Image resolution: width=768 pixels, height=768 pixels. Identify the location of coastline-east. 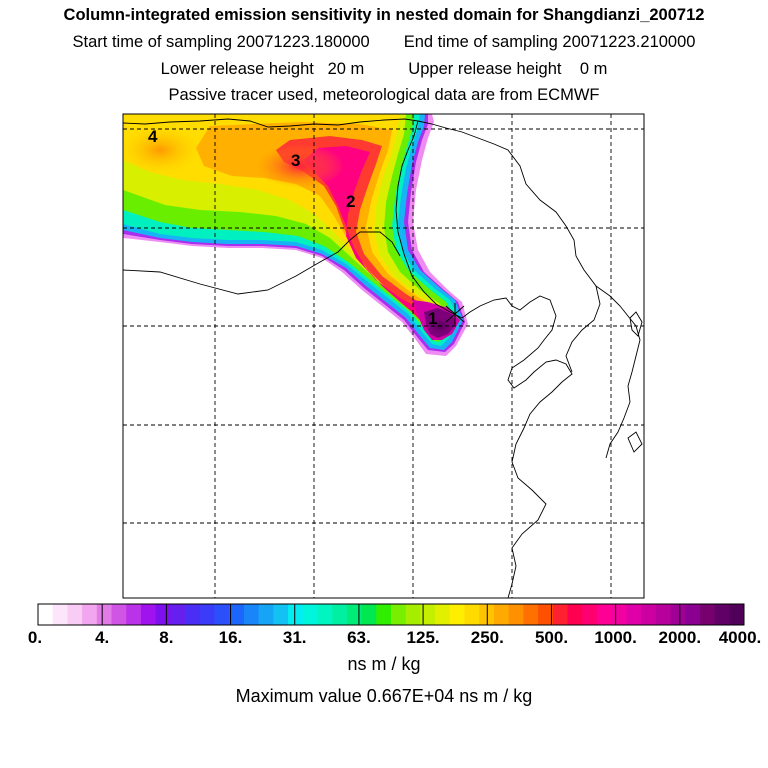
(517, 446).